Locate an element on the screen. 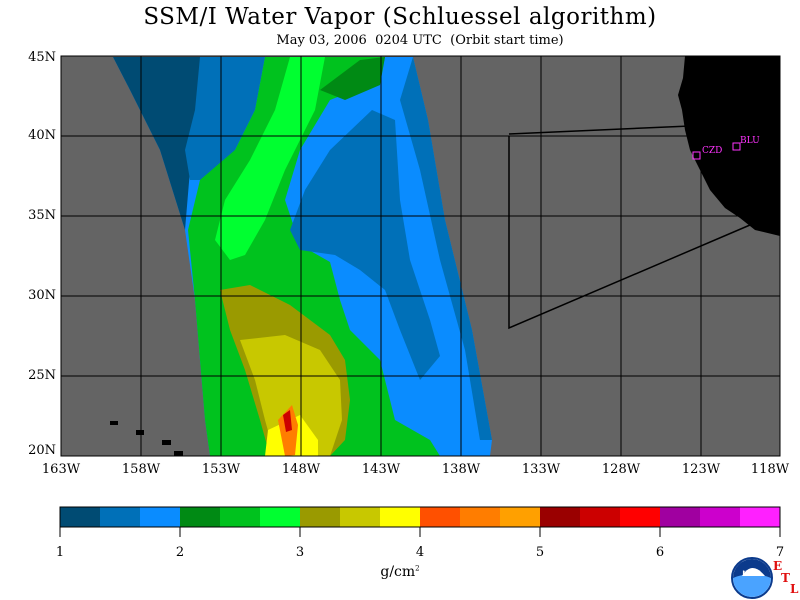  etl-letter-l: L is located at coordinates (794, 589).